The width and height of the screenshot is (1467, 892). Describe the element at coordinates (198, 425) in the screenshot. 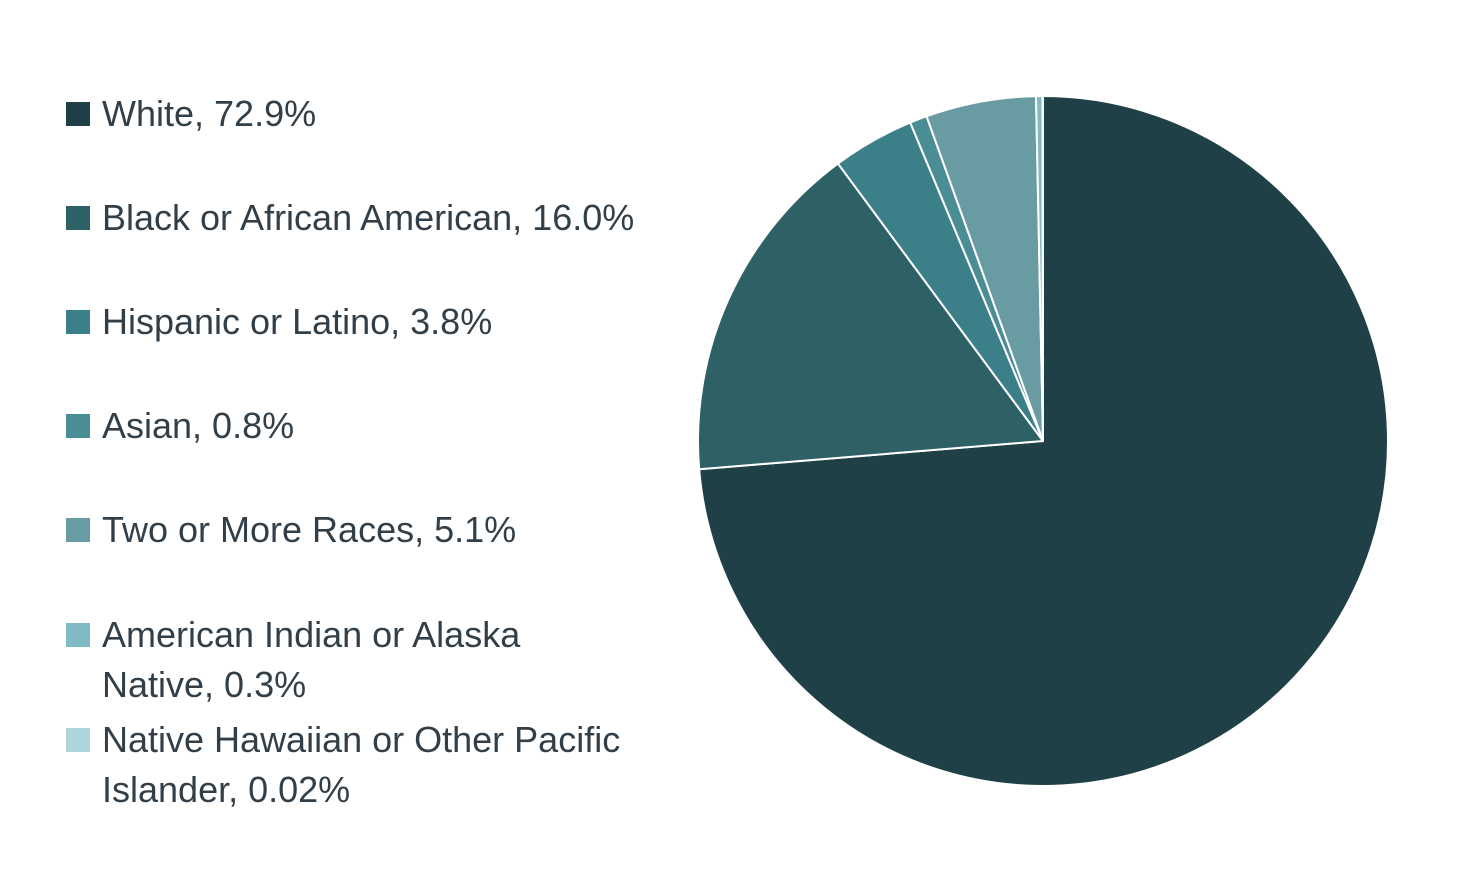

I see `legend-label-asian: Asian, 0.8%` at that location.